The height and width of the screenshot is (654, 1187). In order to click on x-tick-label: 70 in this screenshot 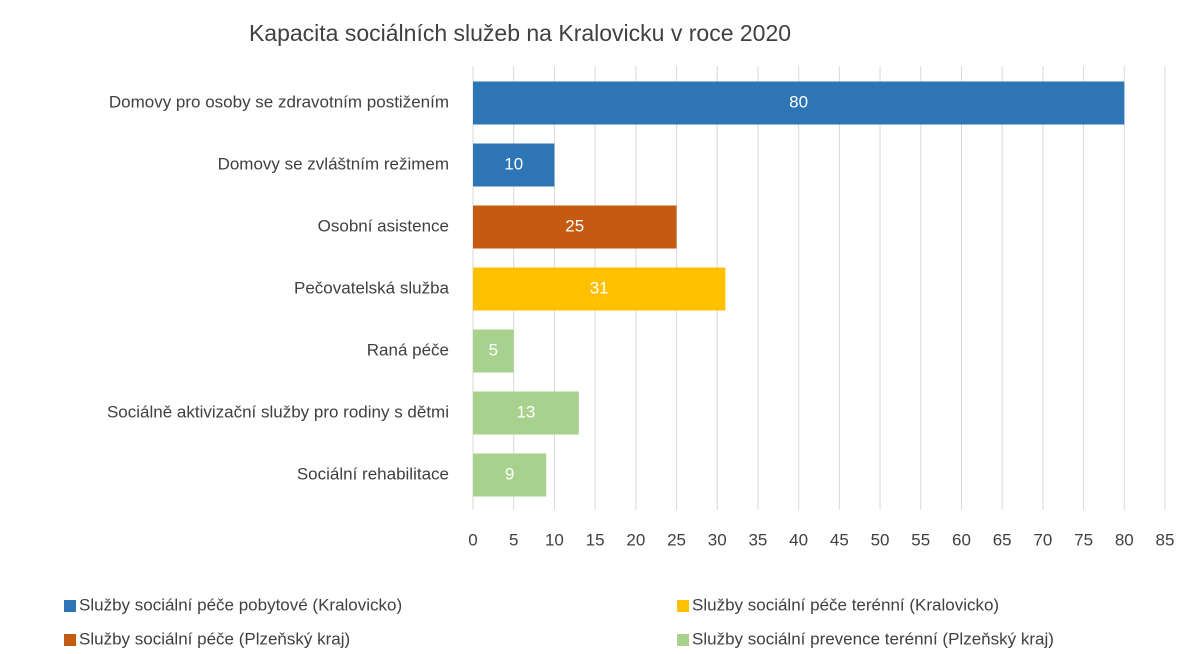, I will do `click(1042, 539)`.